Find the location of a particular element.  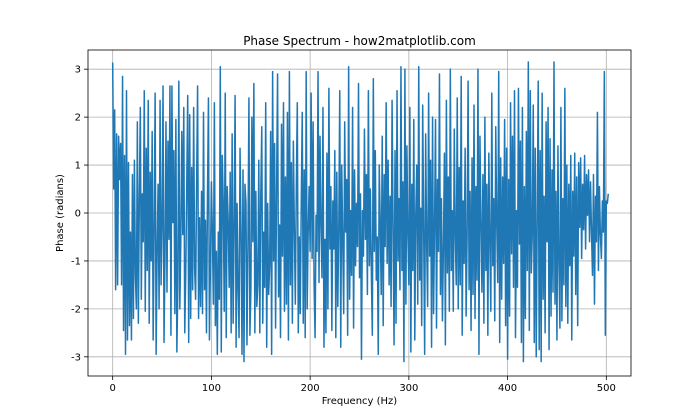

y-tick-label: 2 is located at coordinates (78, 118).